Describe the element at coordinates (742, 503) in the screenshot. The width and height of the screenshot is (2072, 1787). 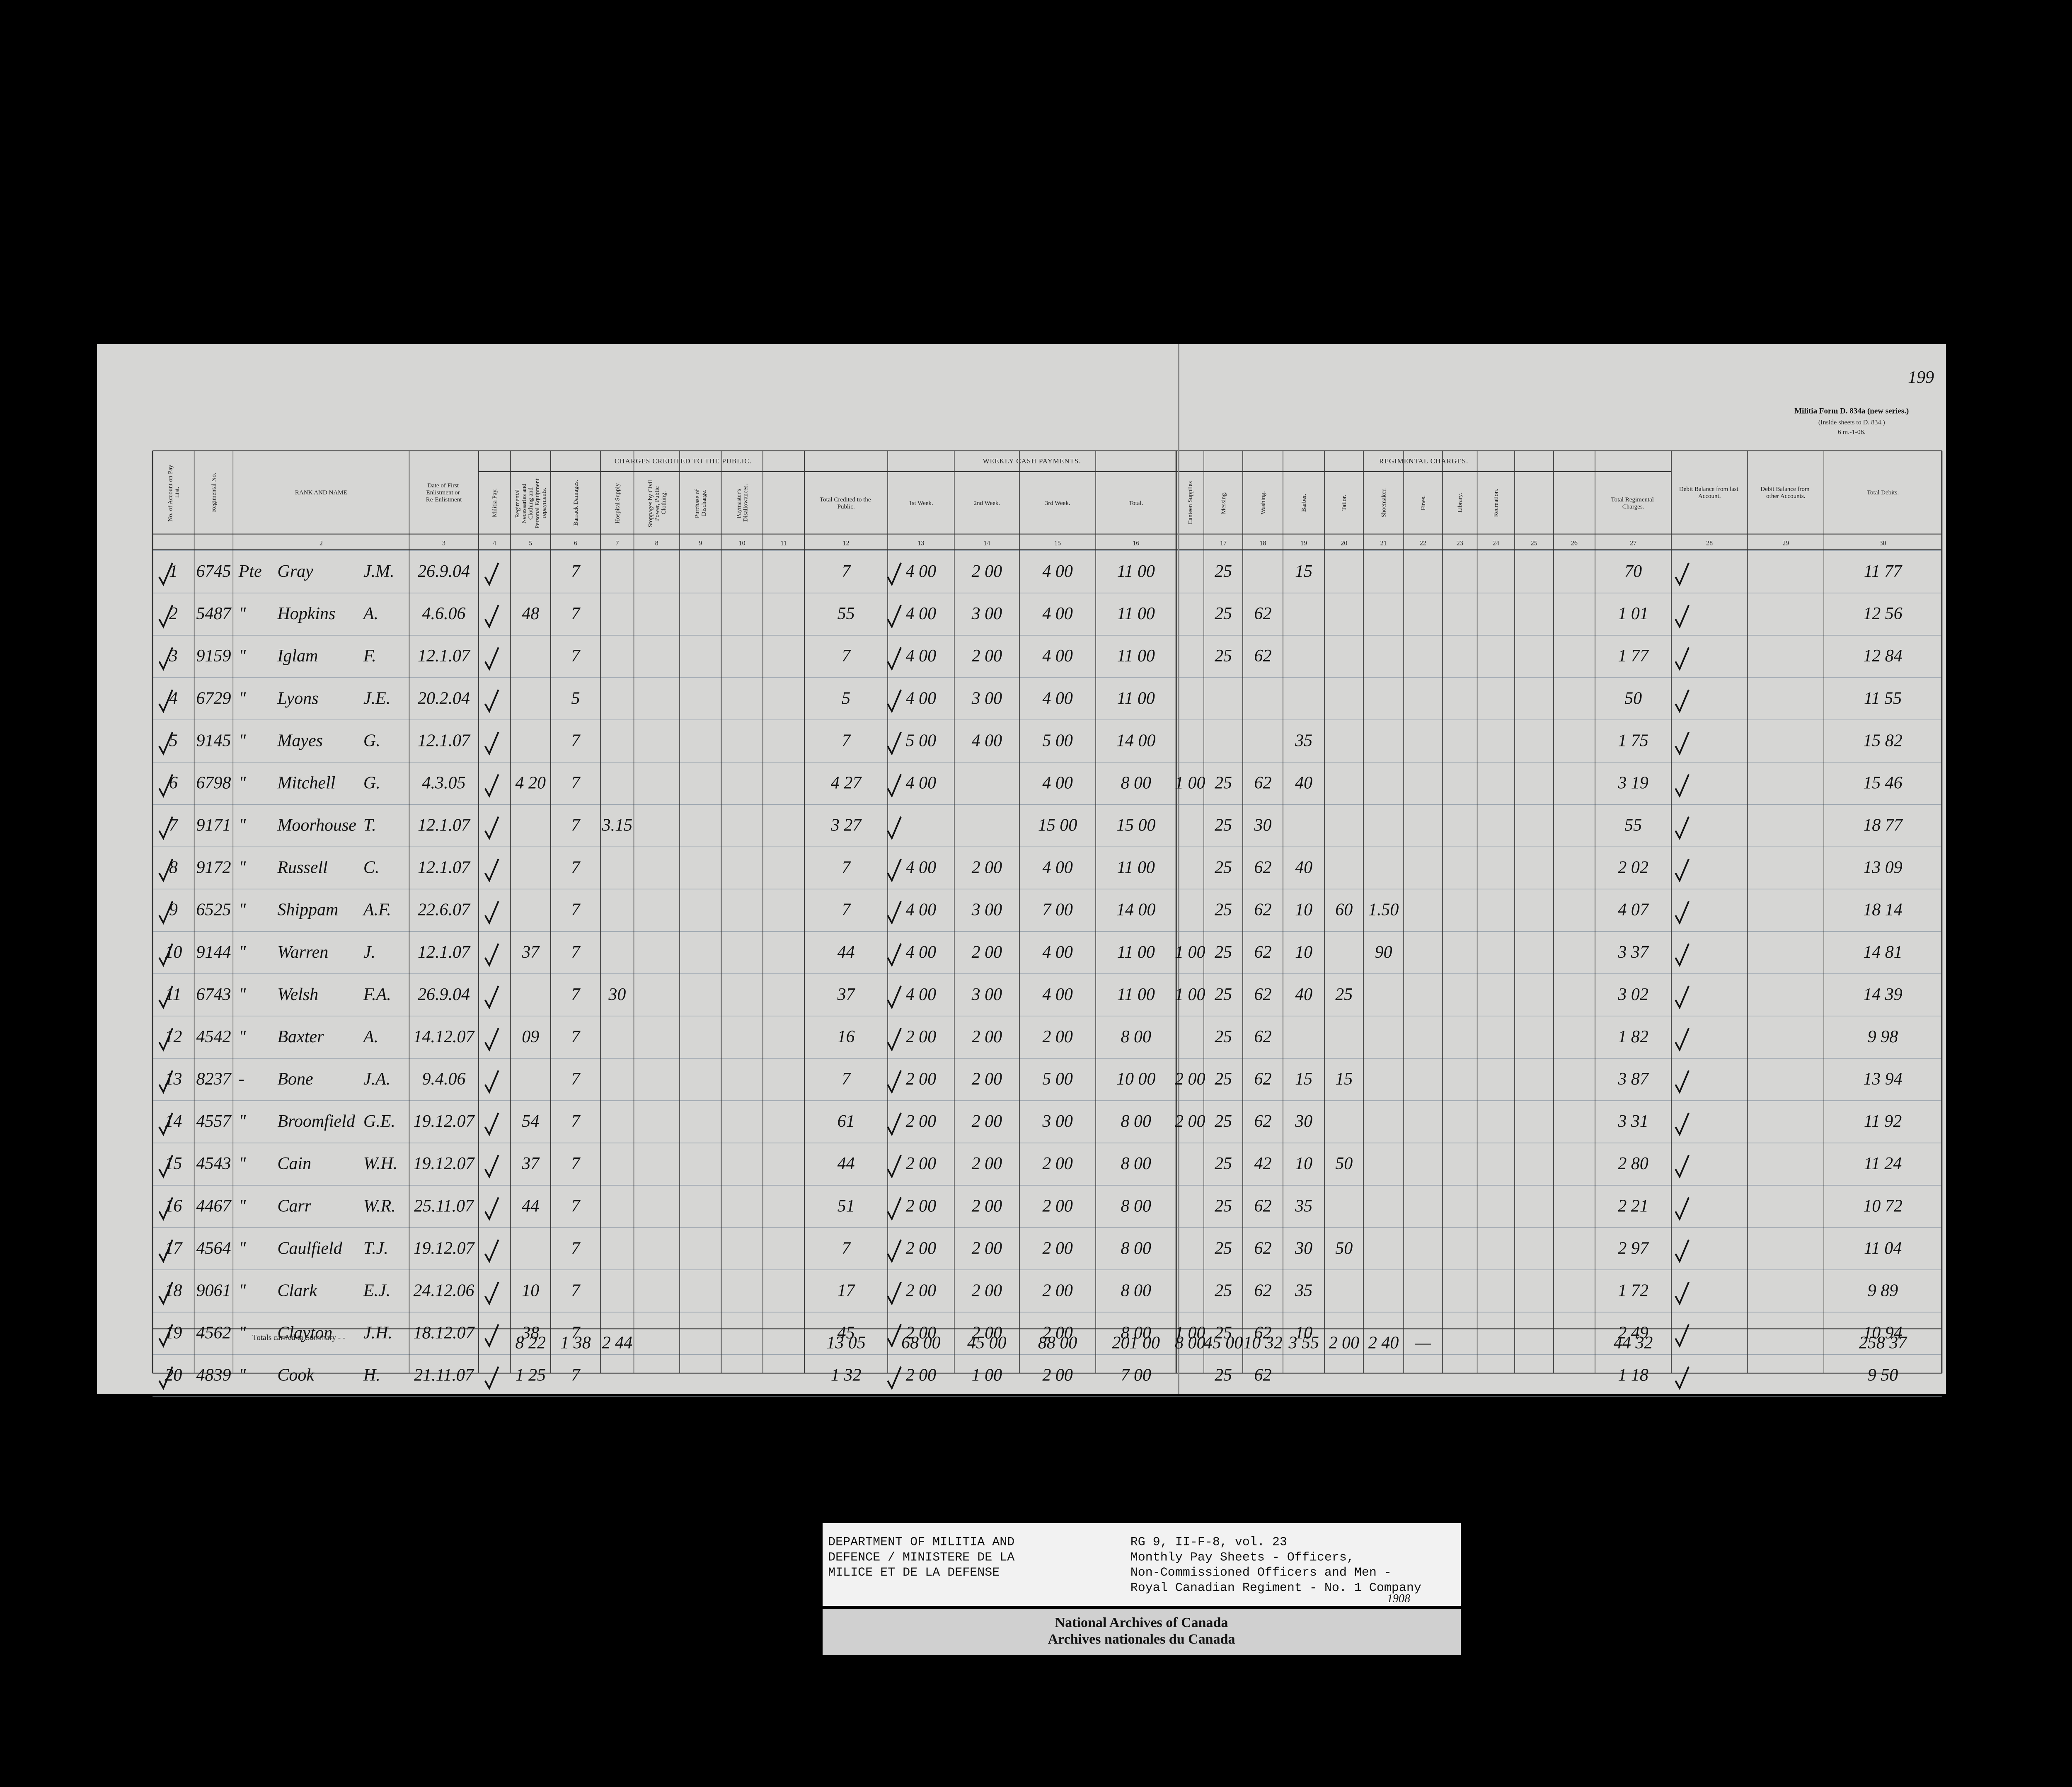
I see `column-header: Paymaster's Disallowances.` at that location.